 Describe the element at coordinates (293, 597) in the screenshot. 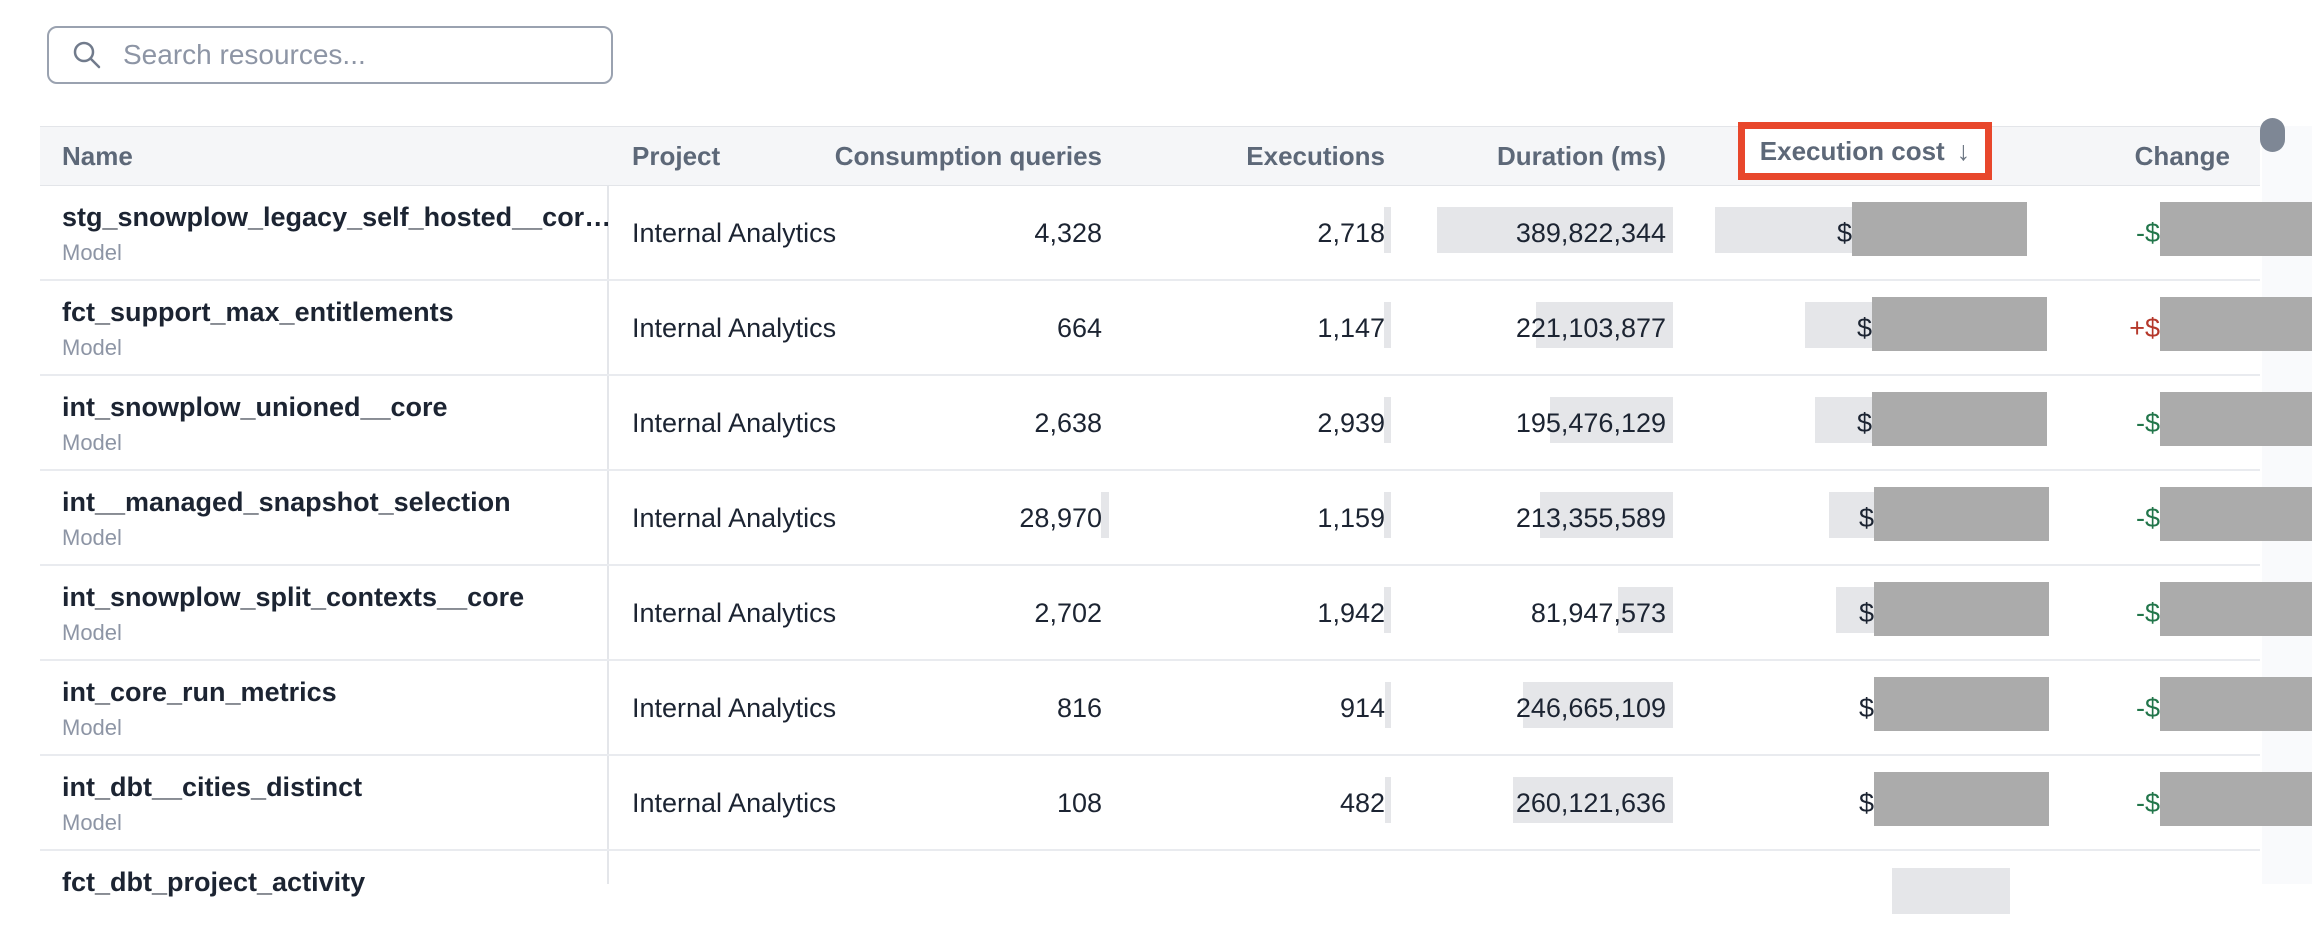

I see `resource-name: int_snowplow_split_contexts__core` at that location.